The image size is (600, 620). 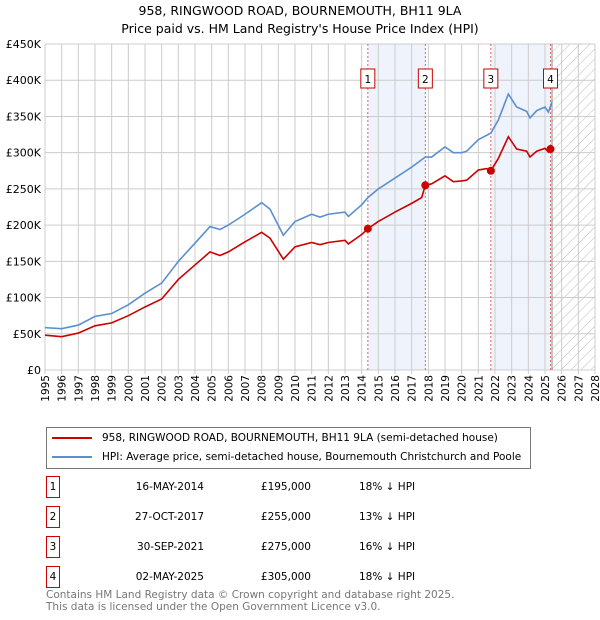 I want to click on sale-row: 3 30-SEP-2021 £275,000 16% ↓ HPI, so click(x=246, y=547).